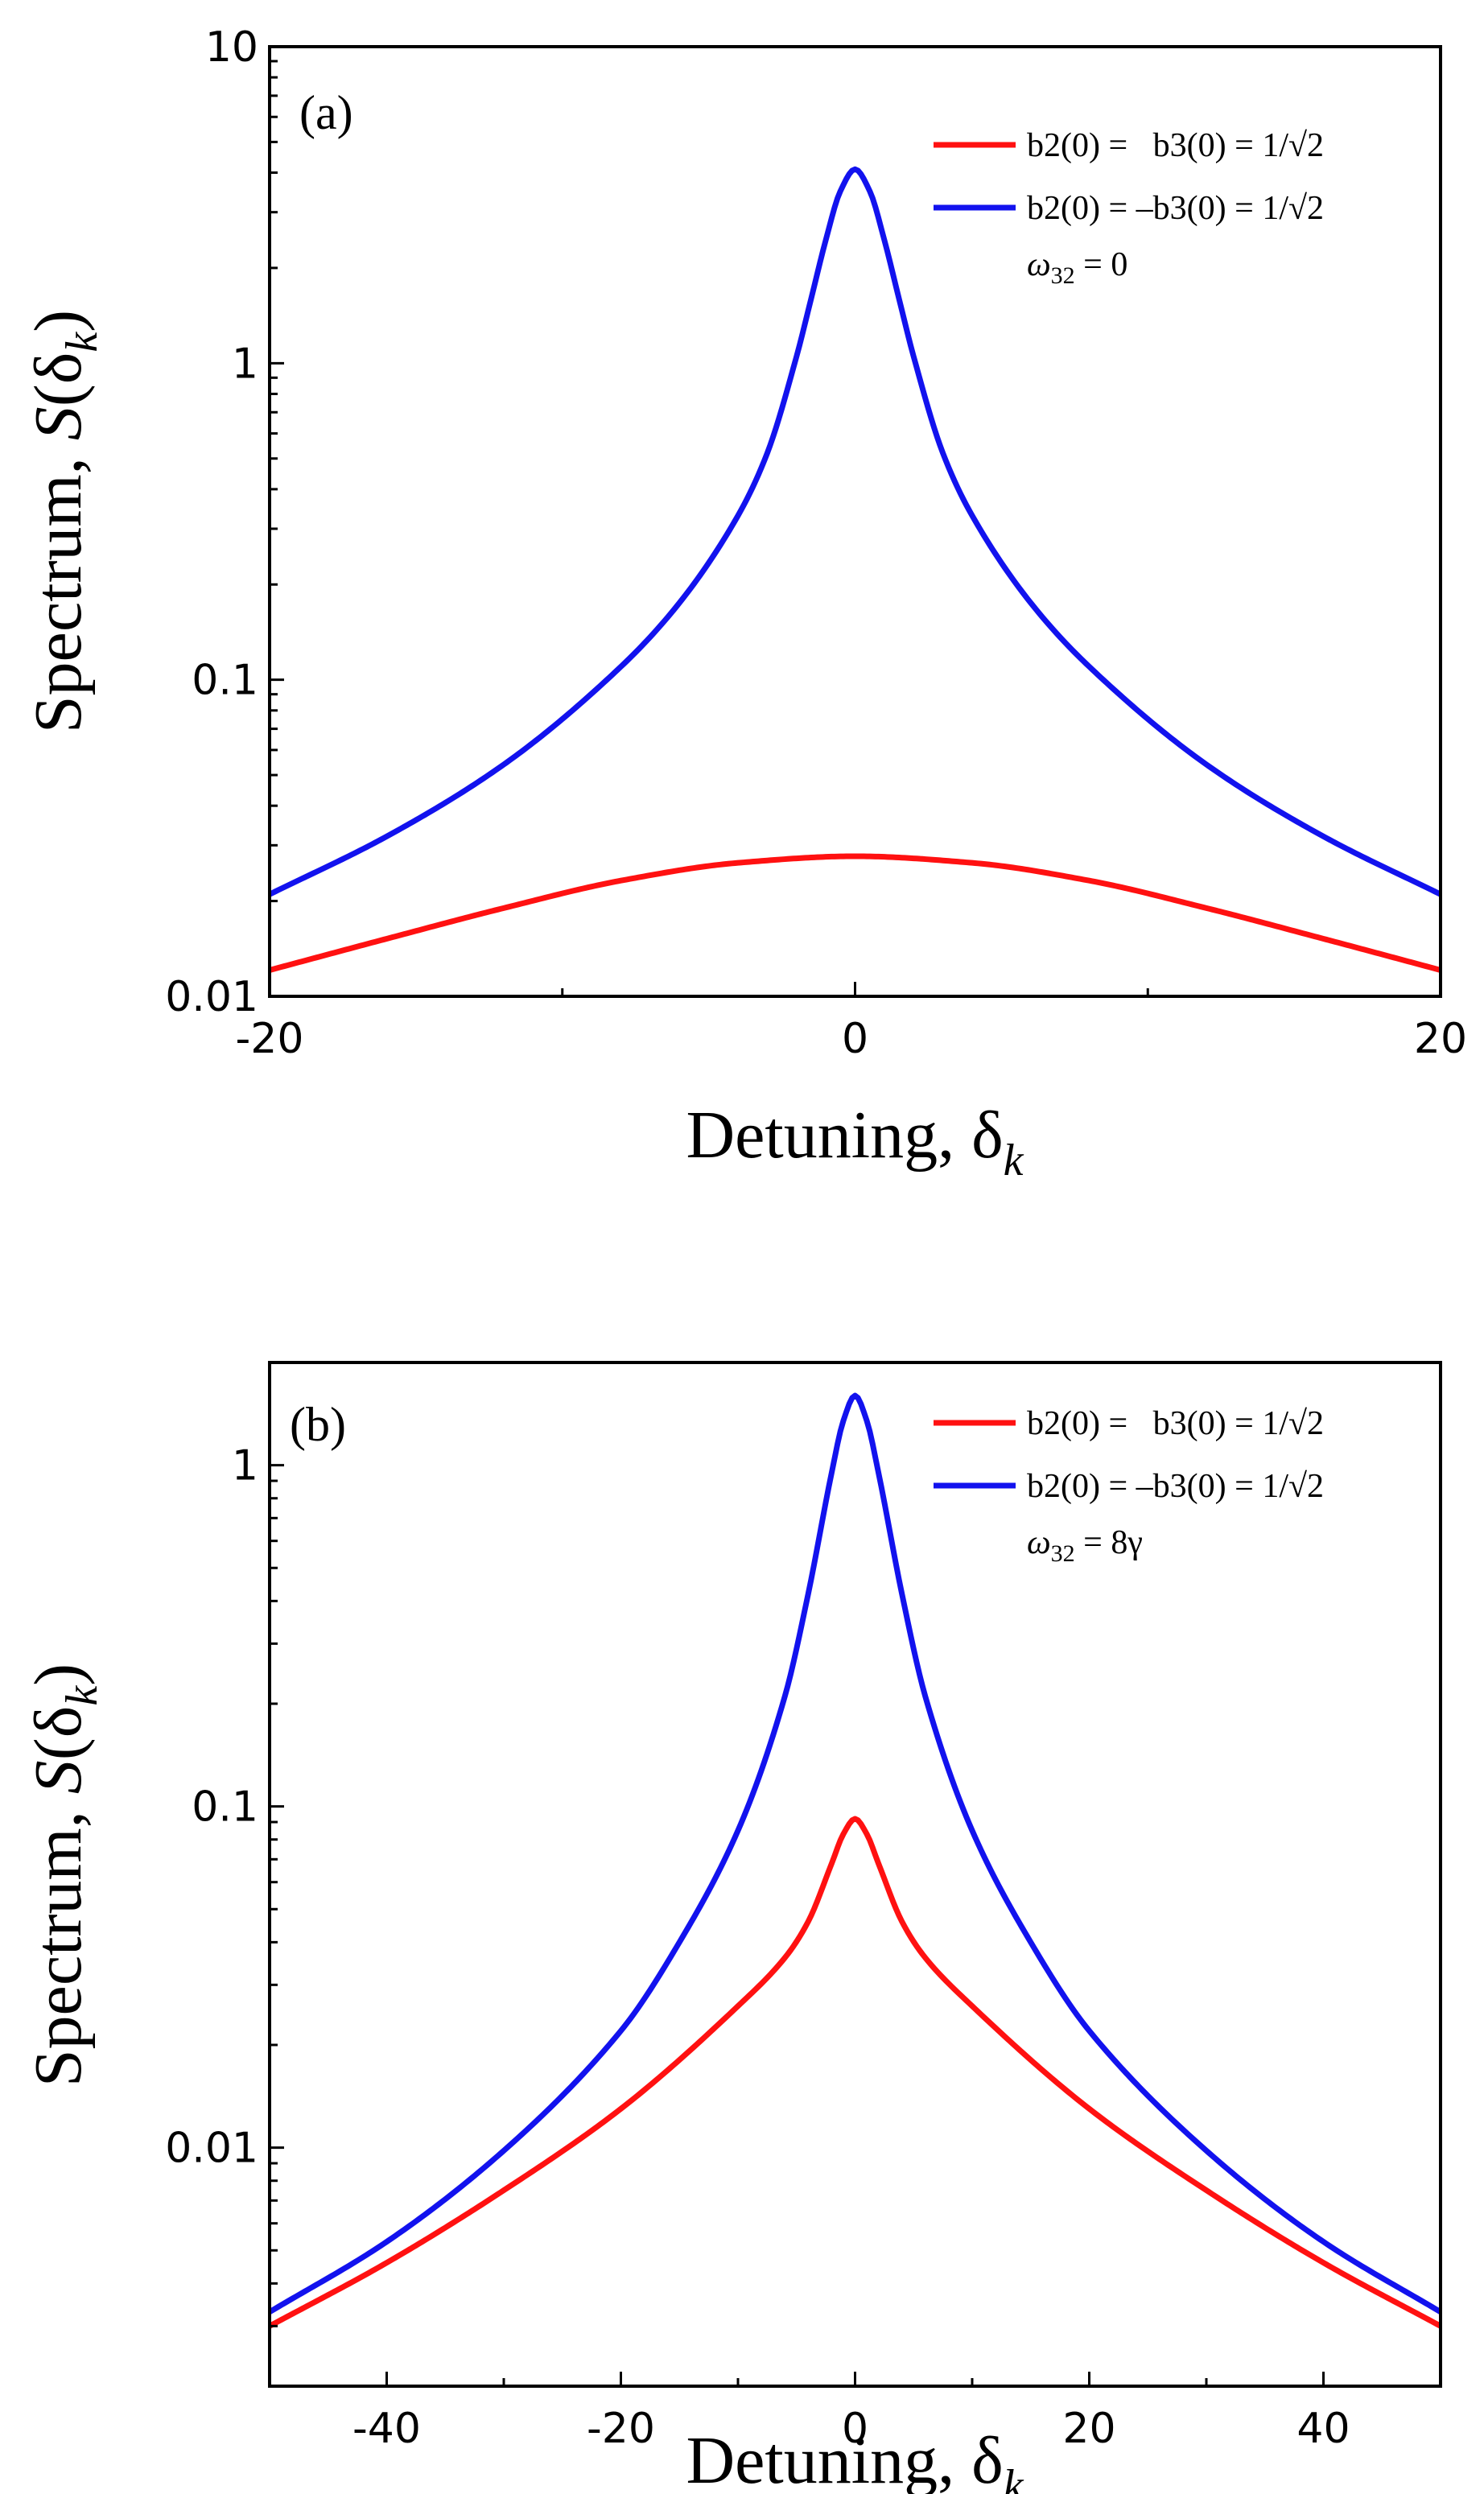  I want to click on x-tick-label: -40, so click(386, 2429).